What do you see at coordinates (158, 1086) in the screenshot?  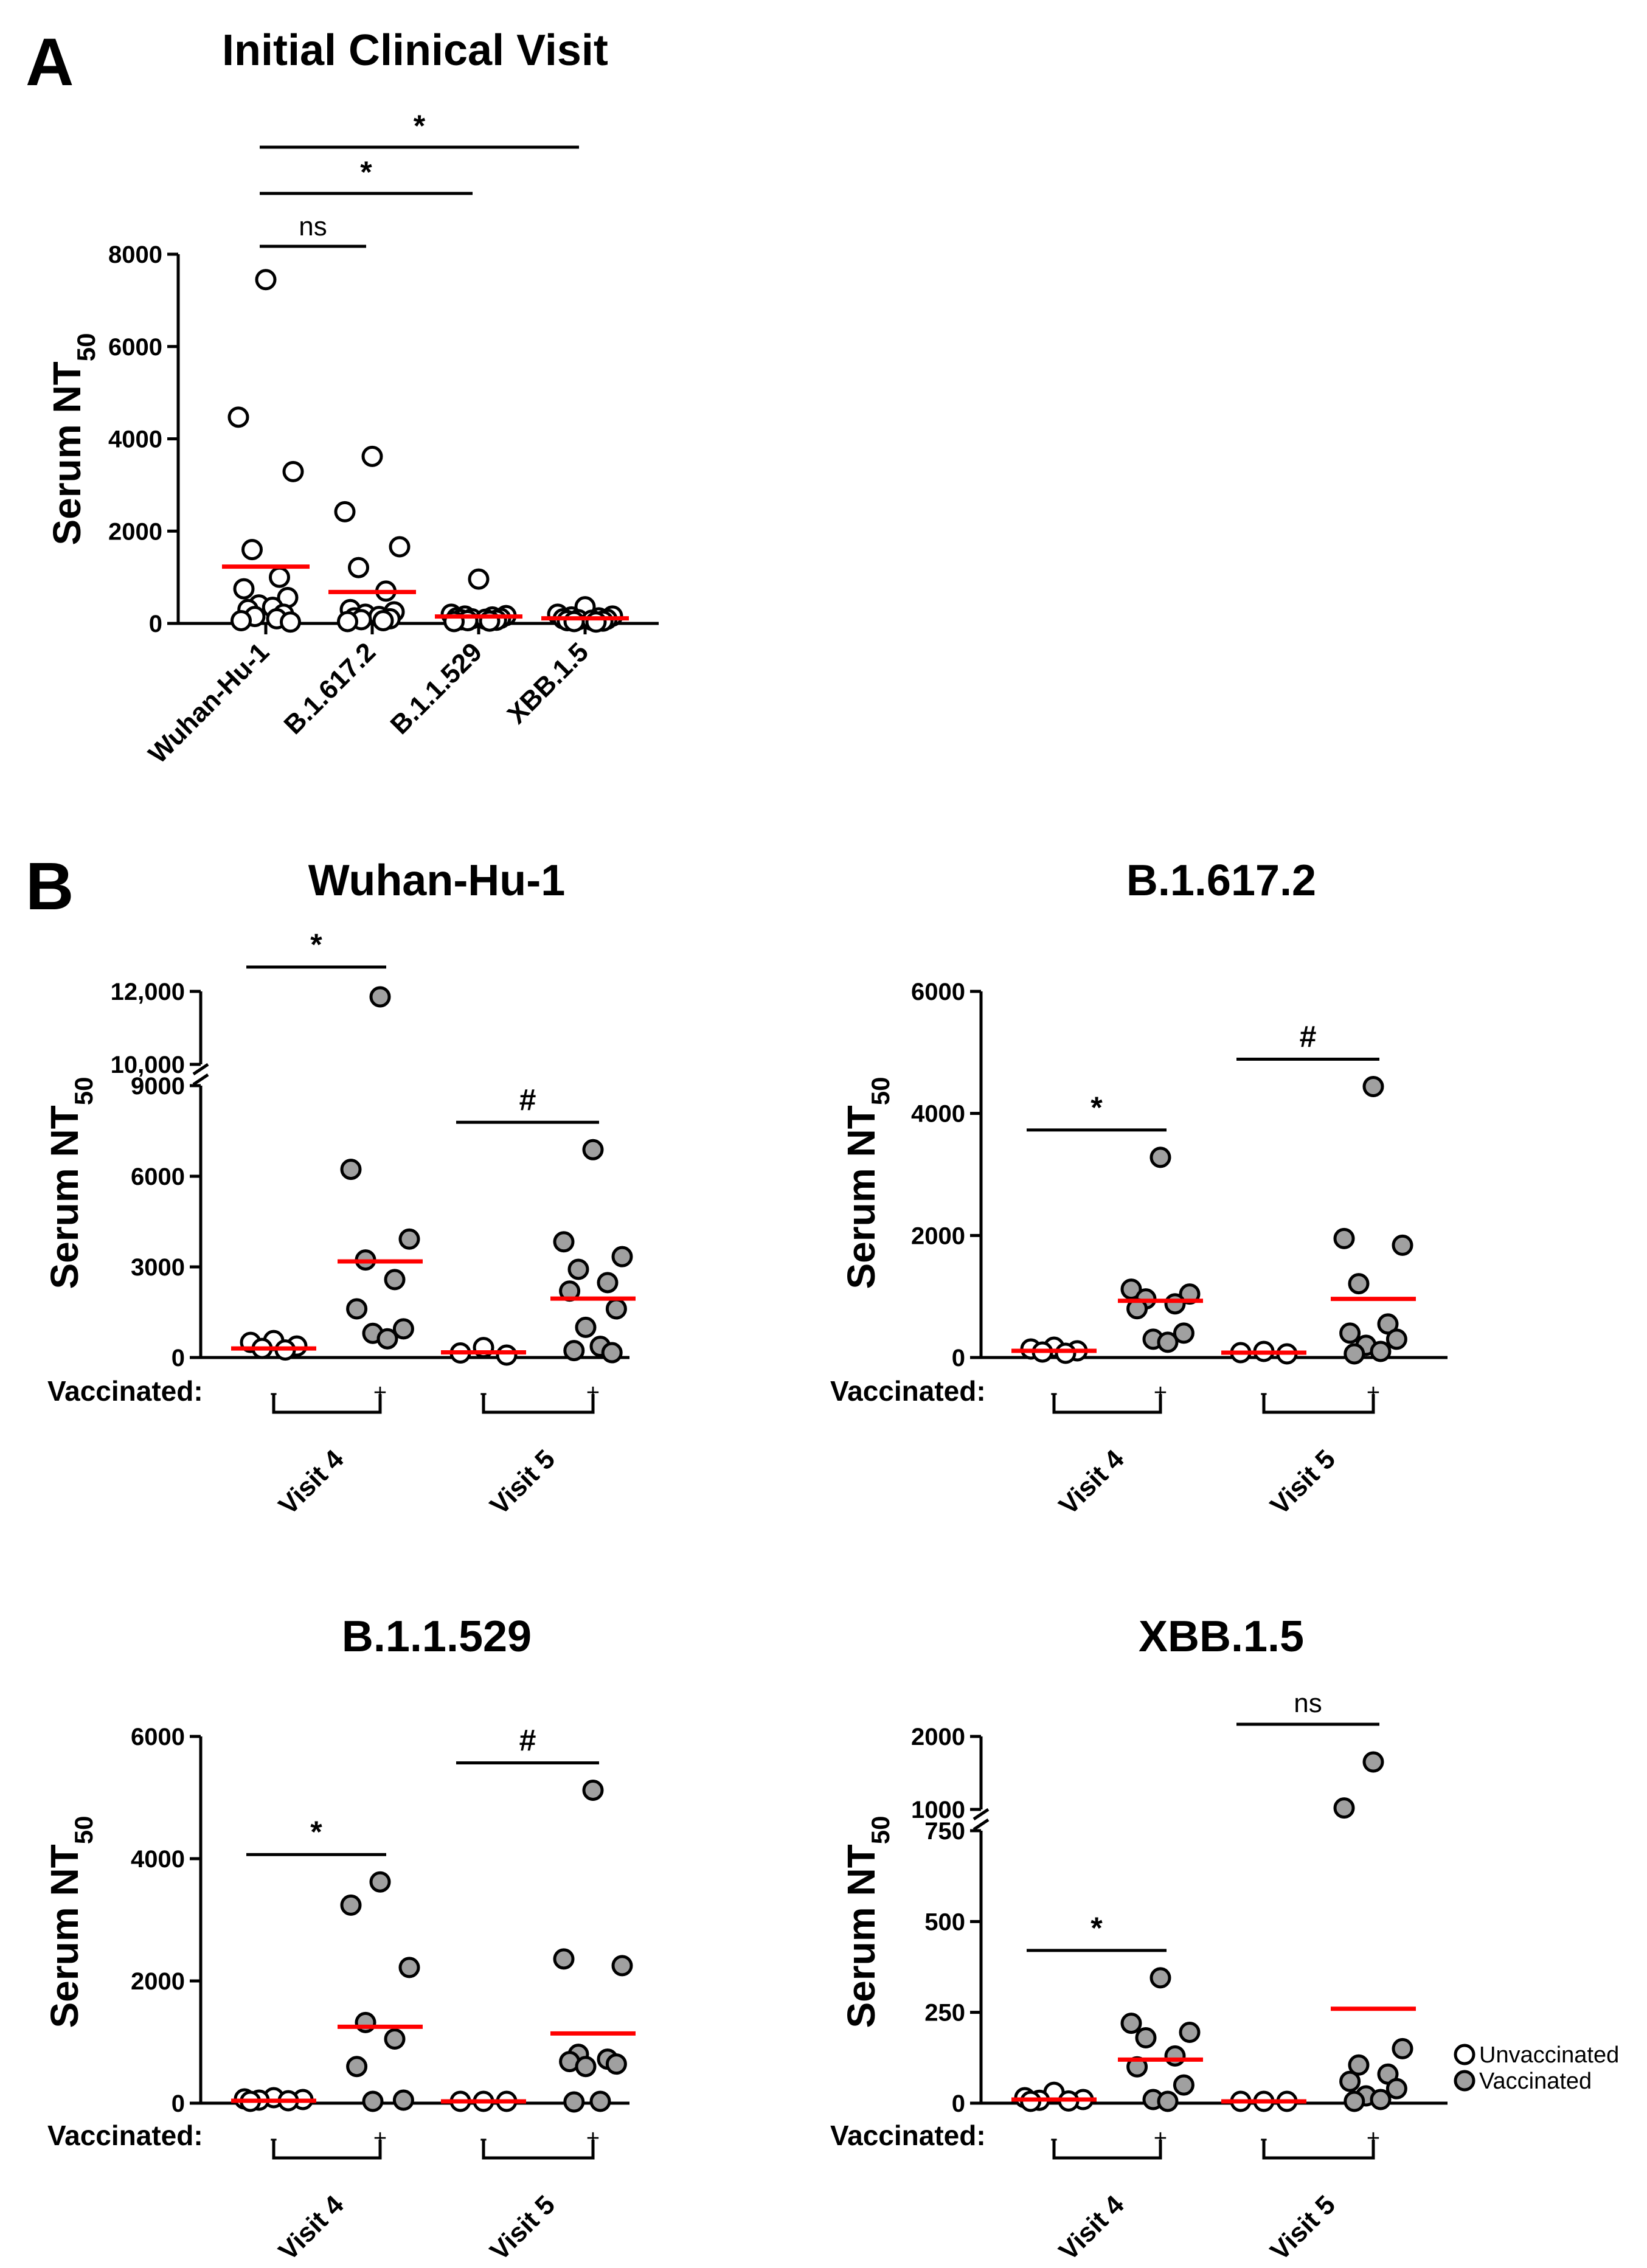 I see `y-tick-label: 9000` at bounding box center [158, 1086].